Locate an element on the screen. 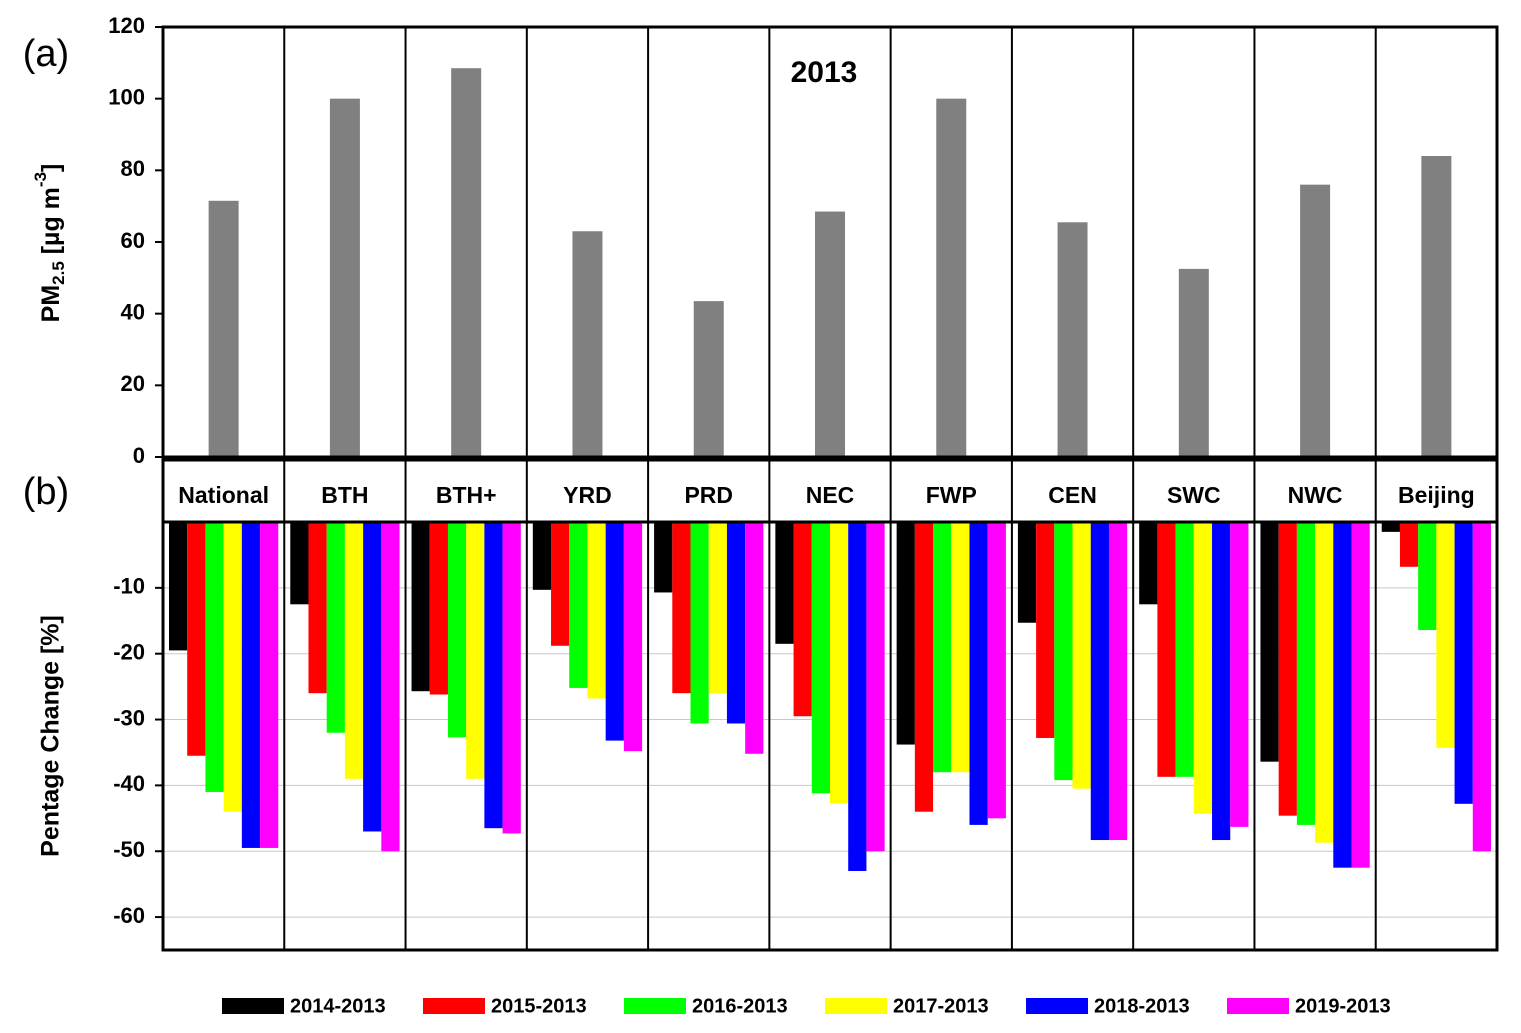  y-tick-label: -50 is located at coordinates (129, 849).